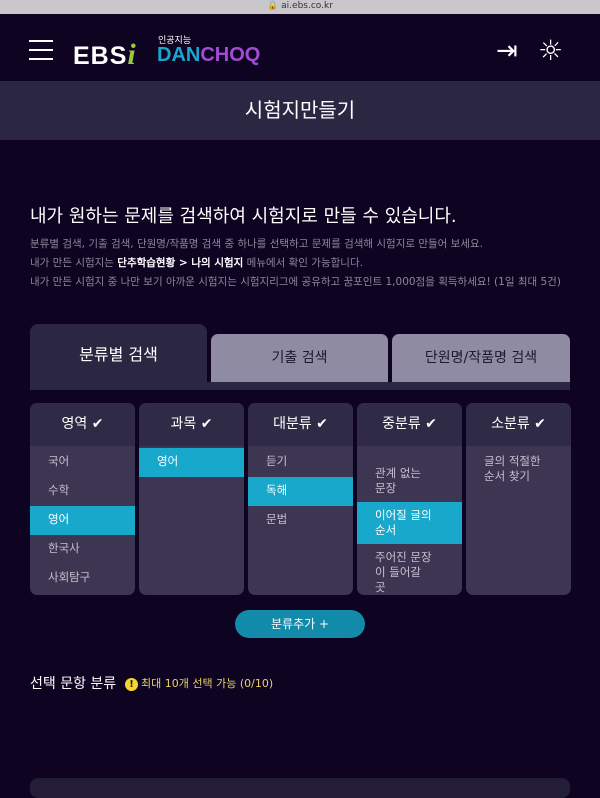 The image size is (600, 798). Describe the element at coordinates (277, 519) in the screenshot. I see `list-item: 문법` at that location.